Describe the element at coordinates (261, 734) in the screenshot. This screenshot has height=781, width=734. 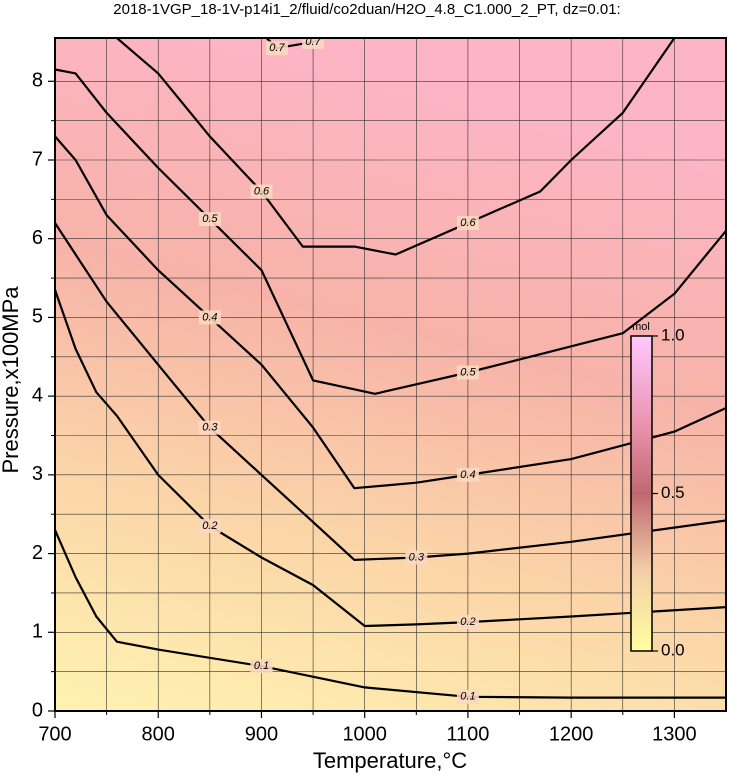
I see `x-tick-label: 900` at that location.